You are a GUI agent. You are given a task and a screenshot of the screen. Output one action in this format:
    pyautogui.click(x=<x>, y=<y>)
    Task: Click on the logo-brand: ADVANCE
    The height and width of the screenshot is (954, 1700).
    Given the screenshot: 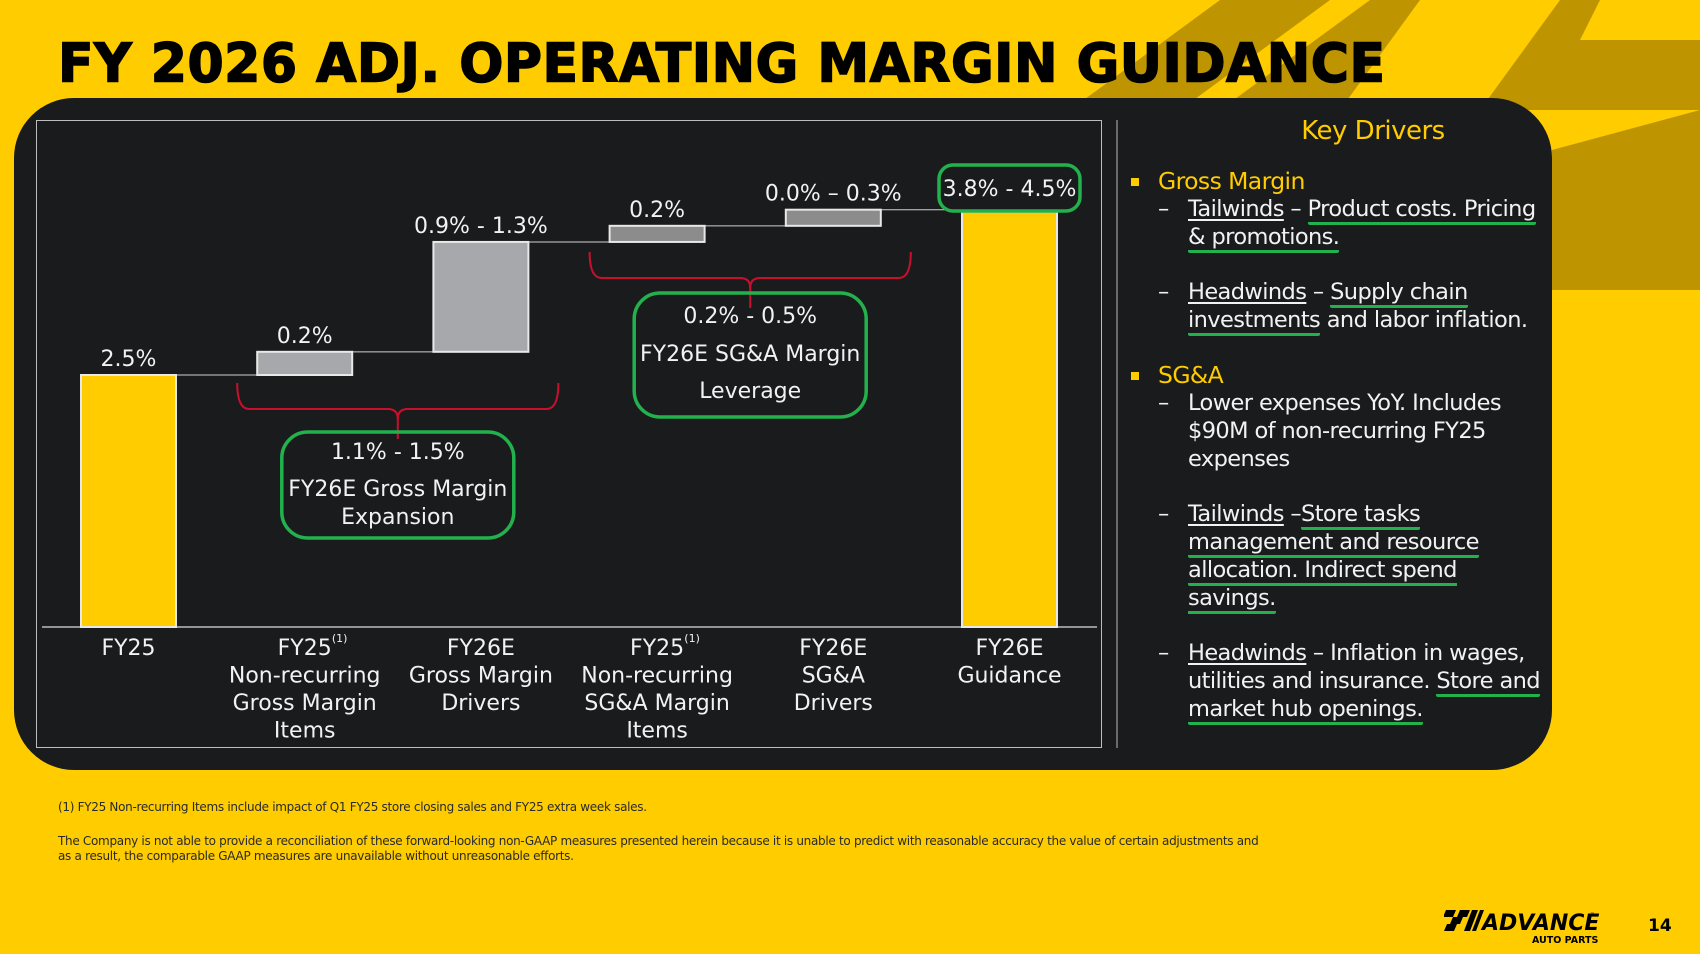 What is the action you would take?
    pyautogui.click(x=1539, y=923)
    